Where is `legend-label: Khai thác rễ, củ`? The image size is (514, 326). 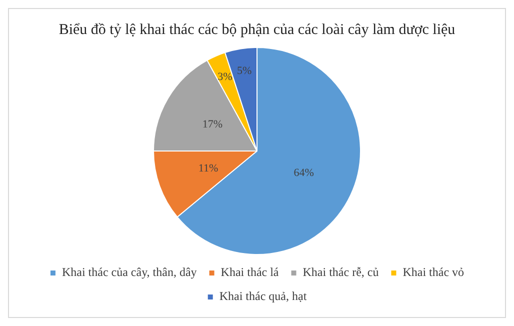 legend-label: Khai thác rễ, củ is located at coordinates (340, 272).